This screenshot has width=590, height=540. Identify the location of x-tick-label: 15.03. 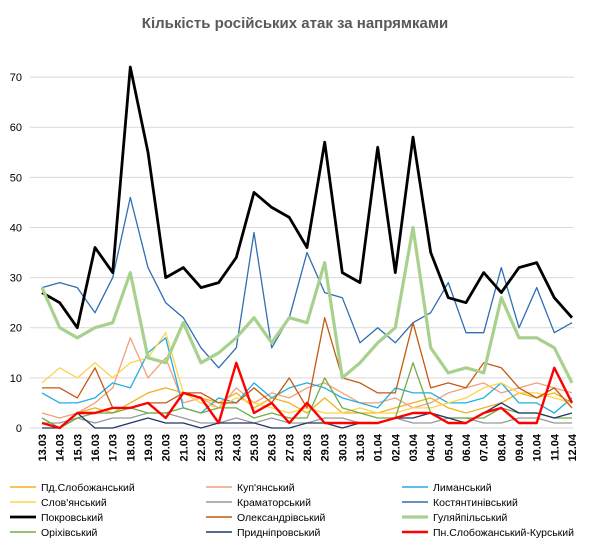
(78, 448).